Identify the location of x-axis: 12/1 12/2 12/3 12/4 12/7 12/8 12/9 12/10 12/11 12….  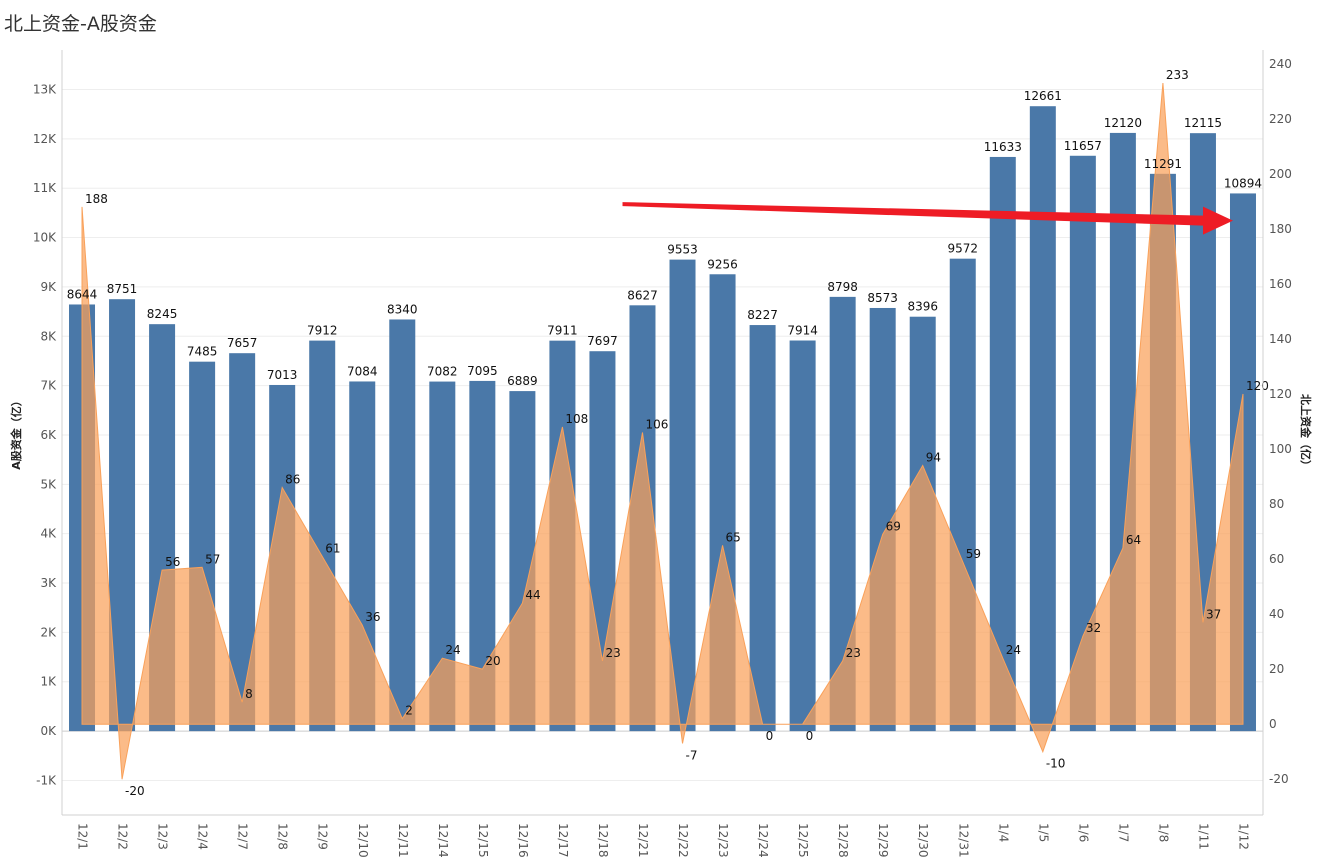
(663, 840).